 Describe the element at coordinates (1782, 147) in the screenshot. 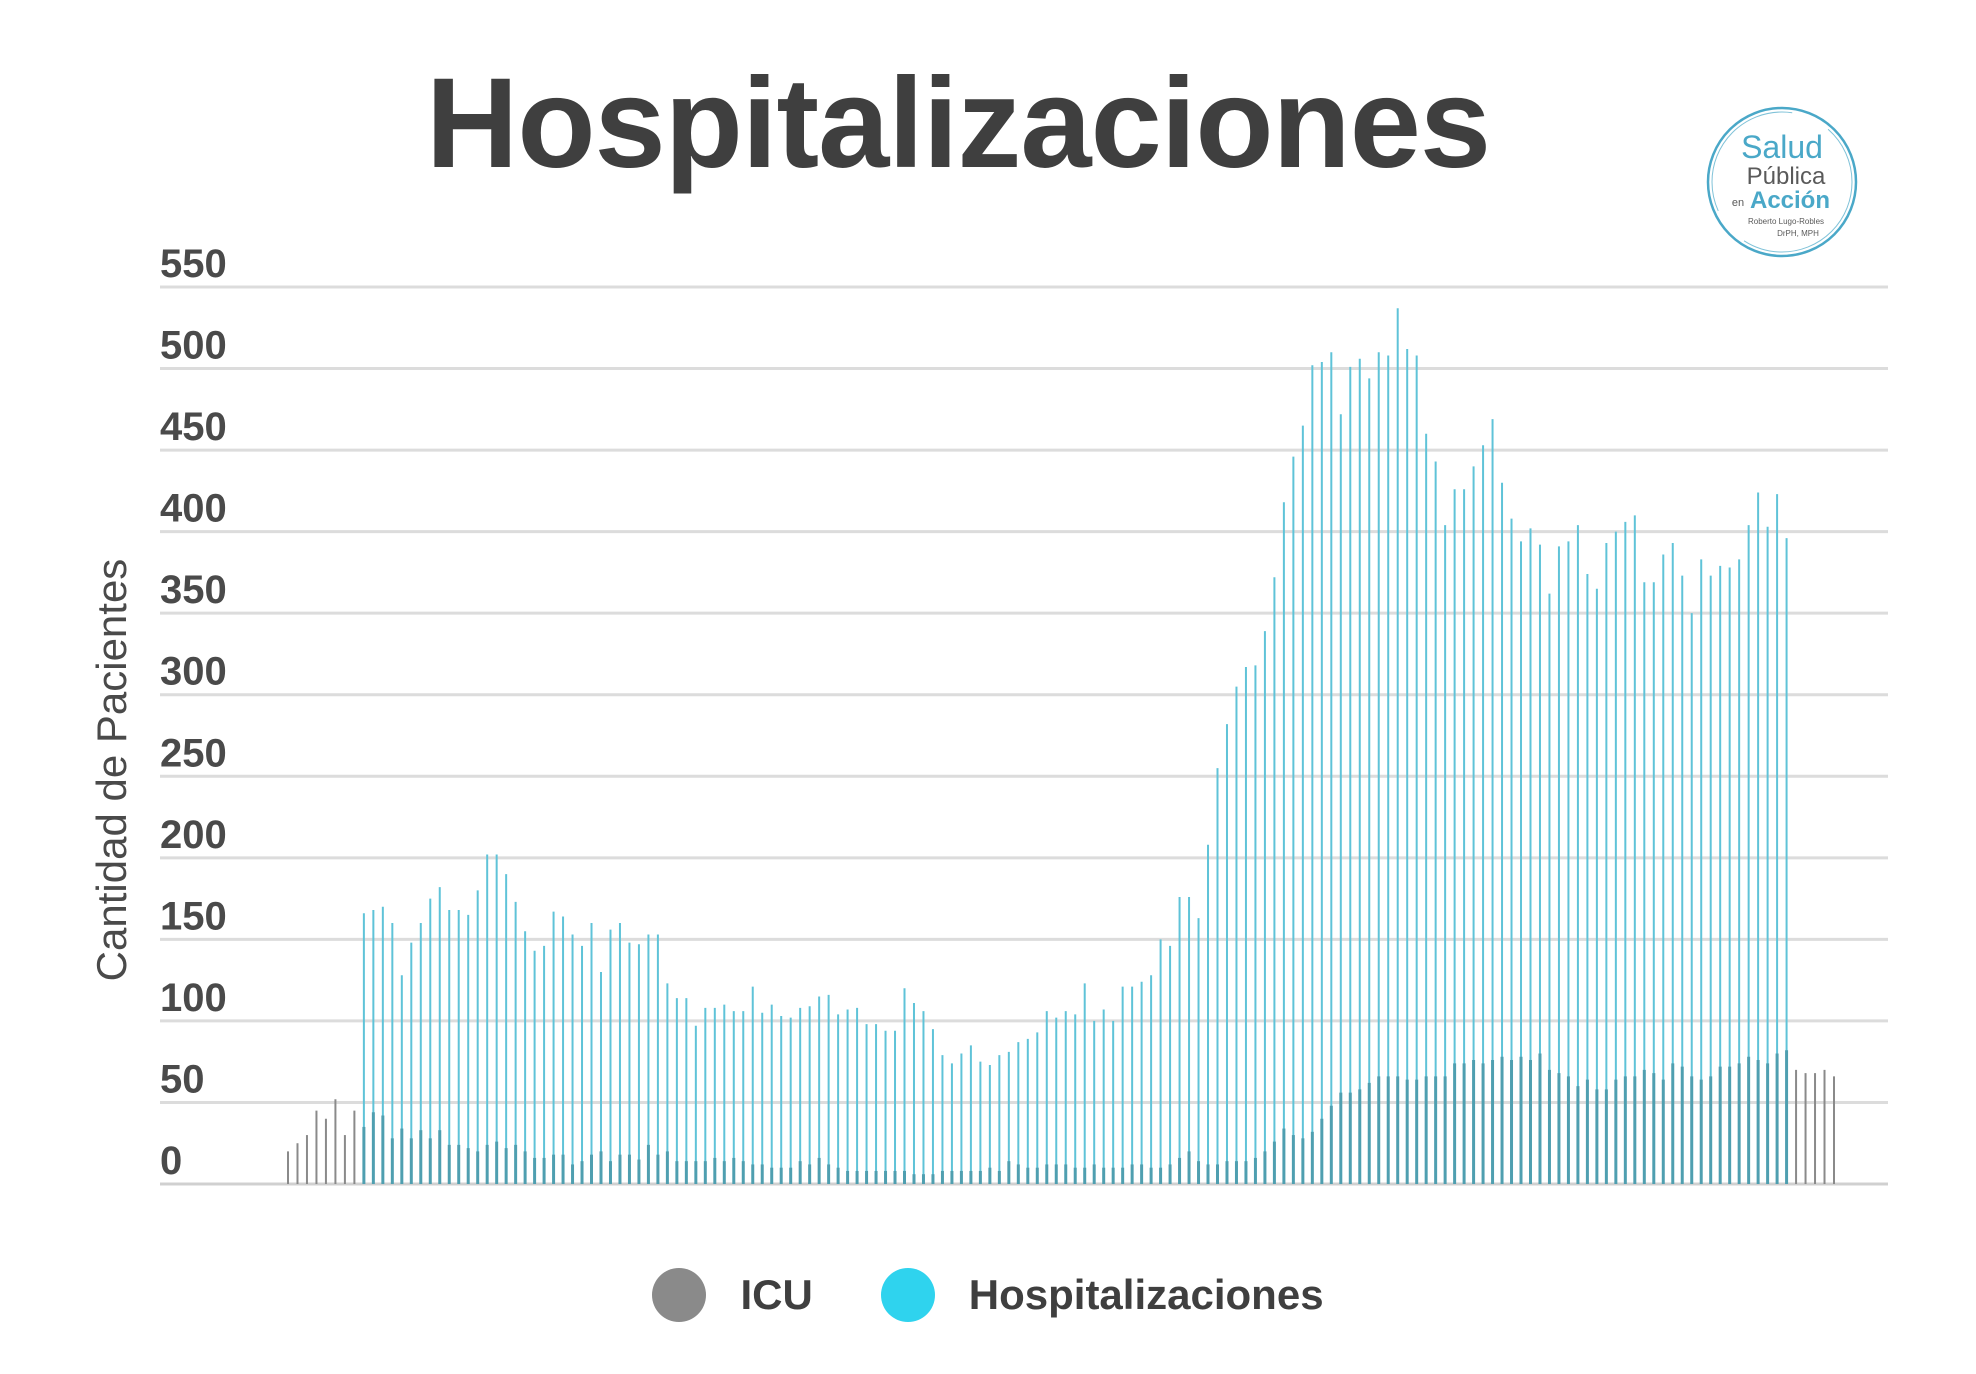

I see `logo-line1: Salud` at that location.